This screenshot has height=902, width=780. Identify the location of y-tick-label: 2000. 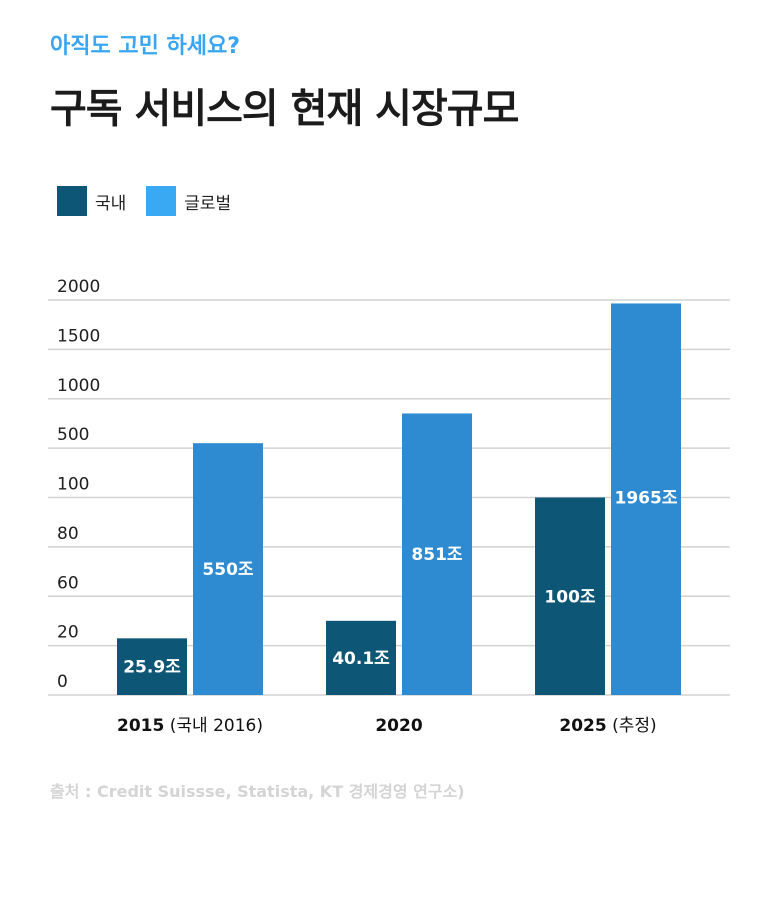
(78, 287).